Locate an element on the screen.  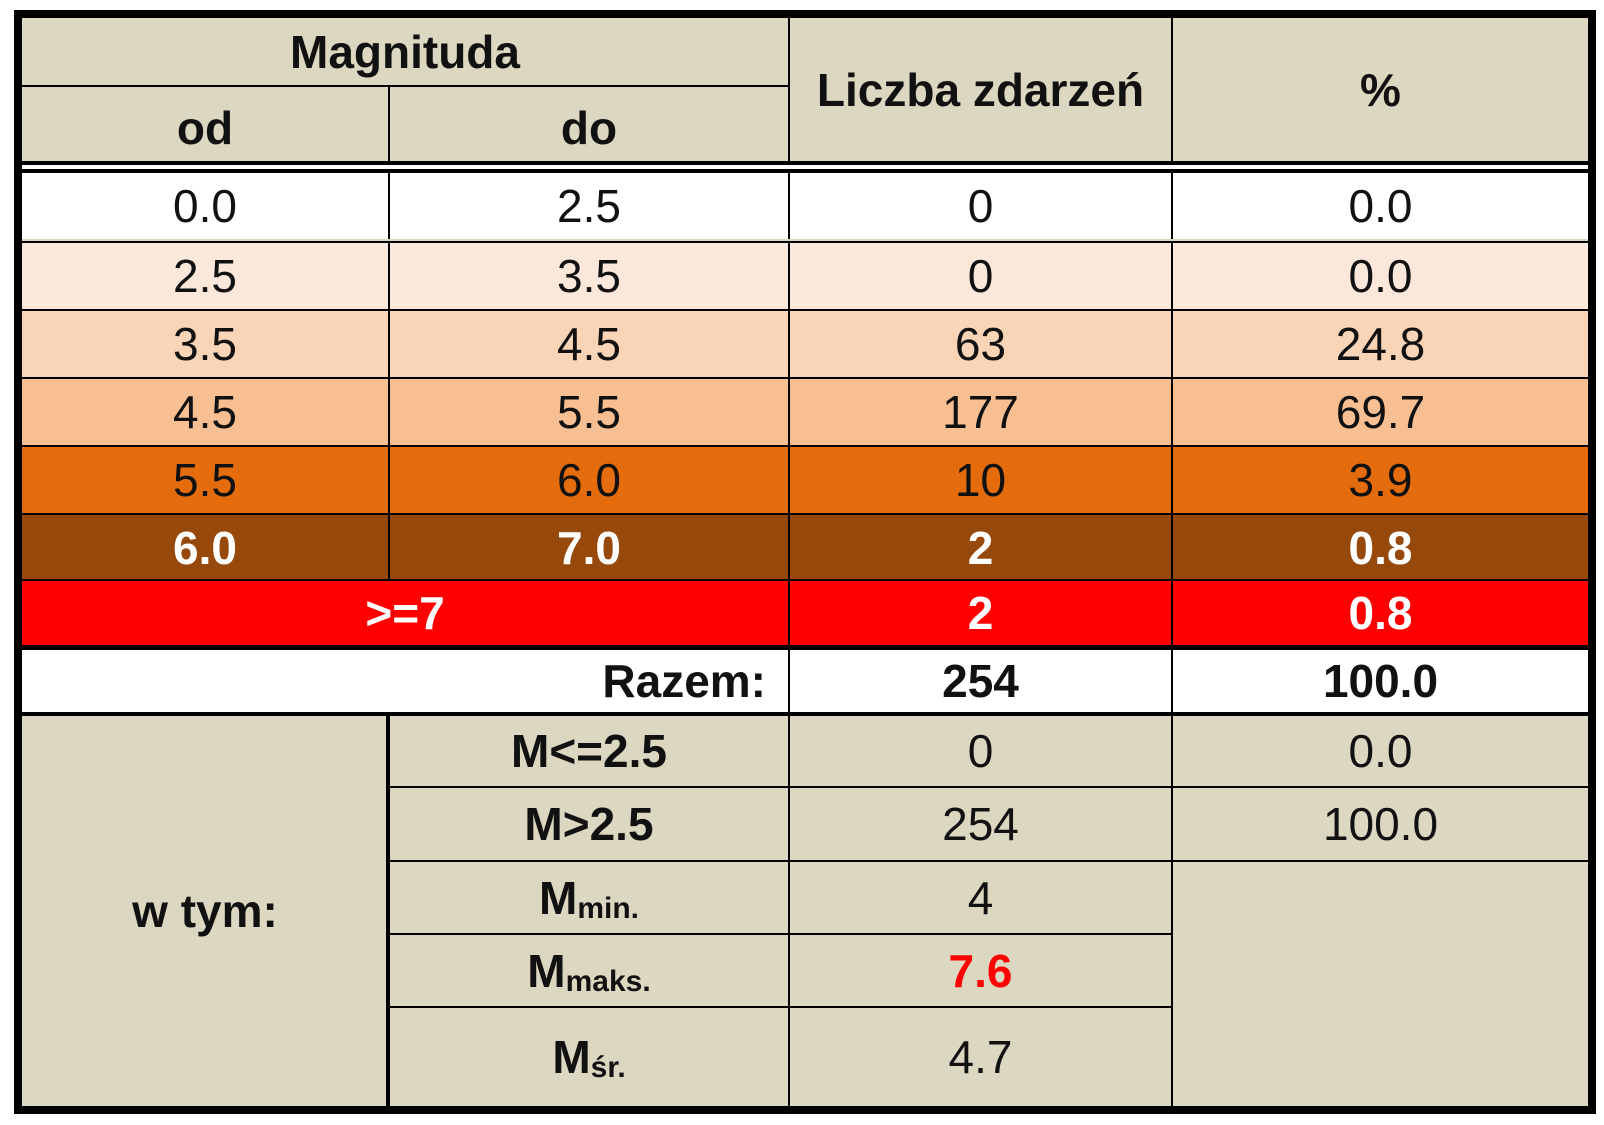
row-from-cell: 4.5 is located at coordinates (205, 411).